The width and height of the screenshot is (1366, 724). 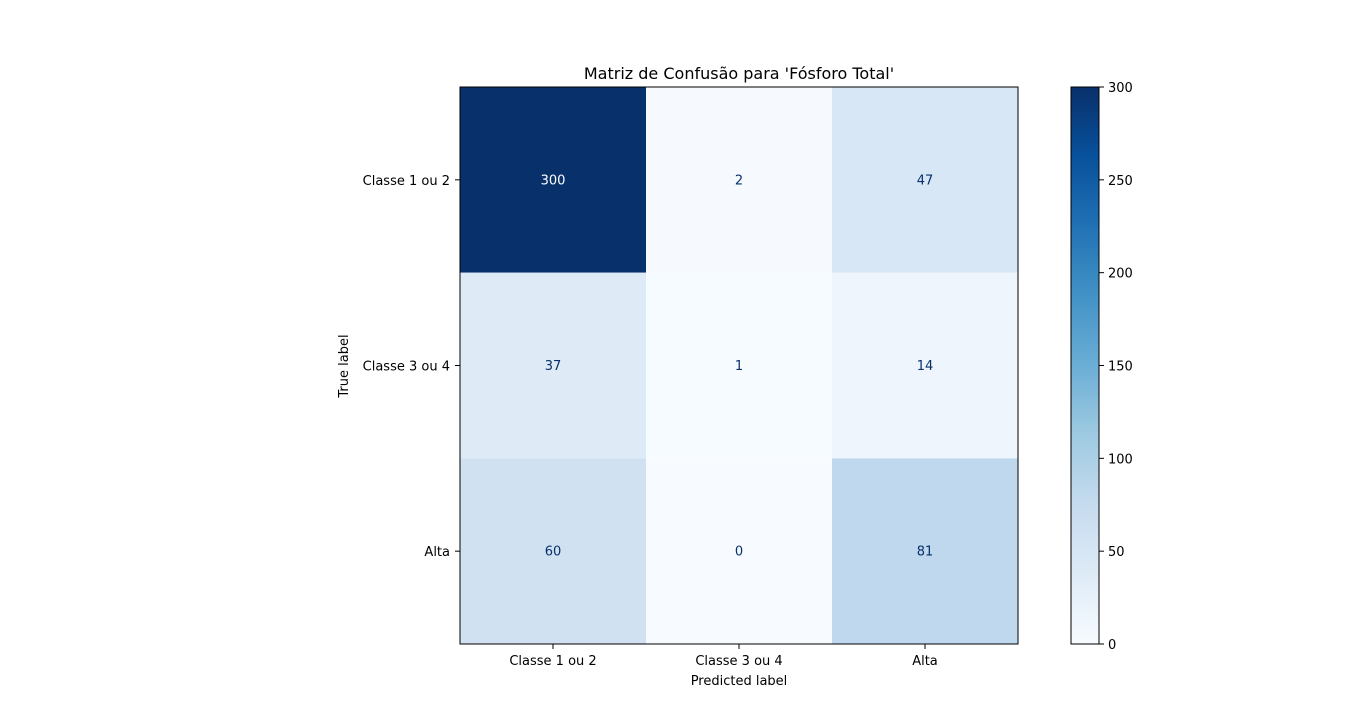 I want to click on x-tick-label: Alta, so click(x=925, y=661).